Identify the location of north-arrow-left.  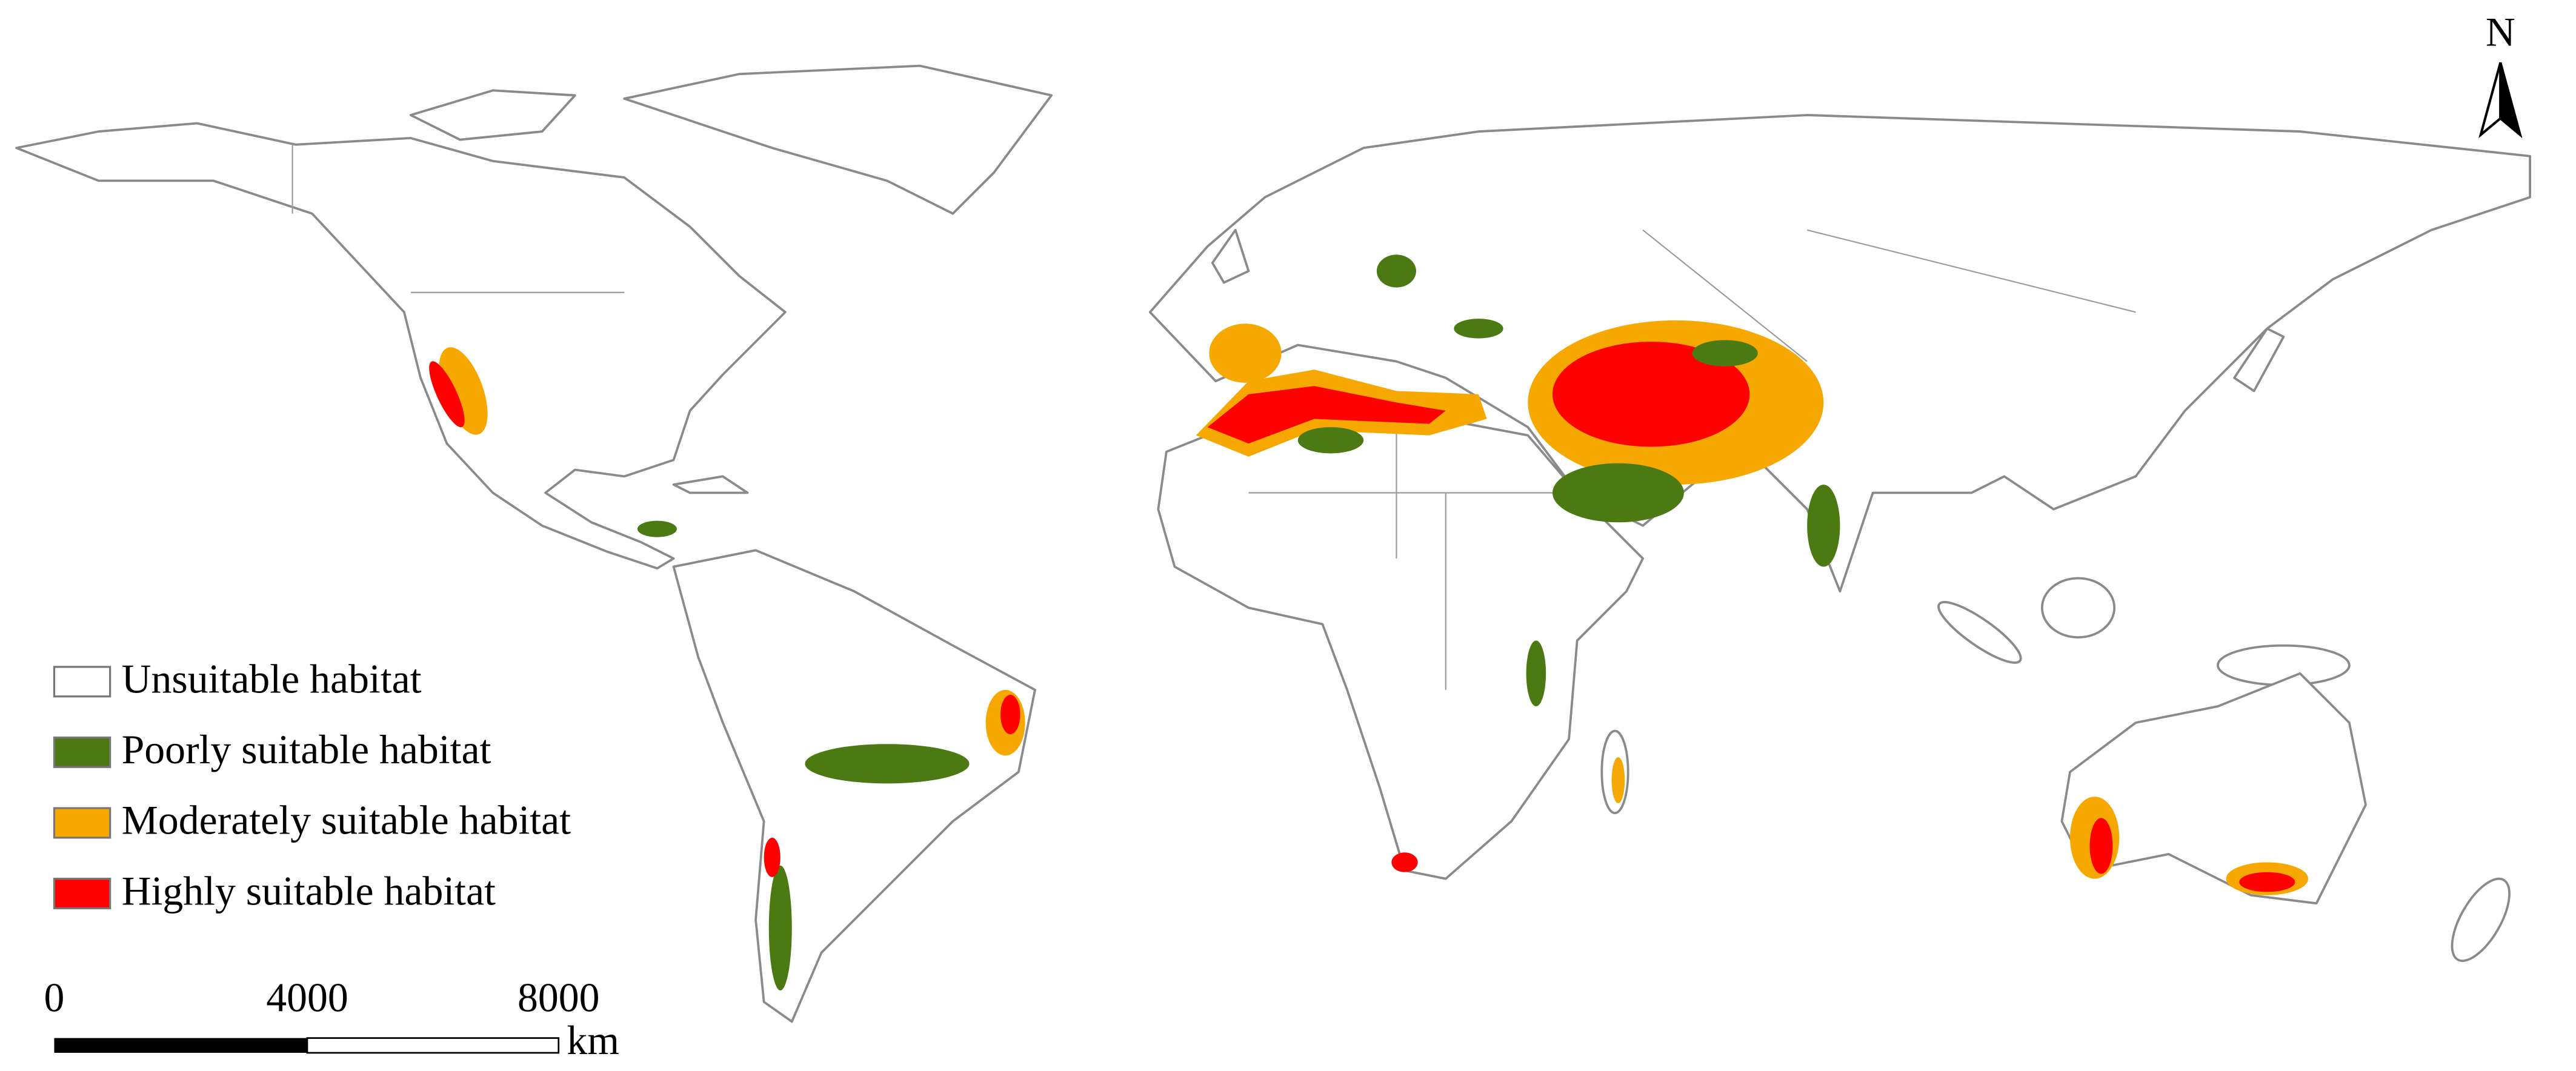
(2490, 100).